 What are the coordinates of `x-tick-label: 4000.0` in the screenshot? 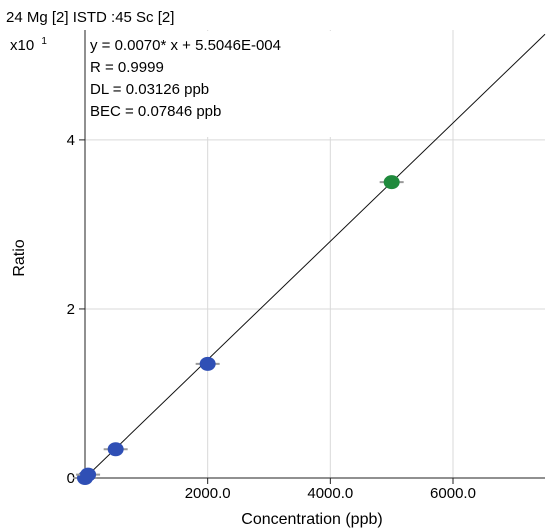 It's located at (330, 493).